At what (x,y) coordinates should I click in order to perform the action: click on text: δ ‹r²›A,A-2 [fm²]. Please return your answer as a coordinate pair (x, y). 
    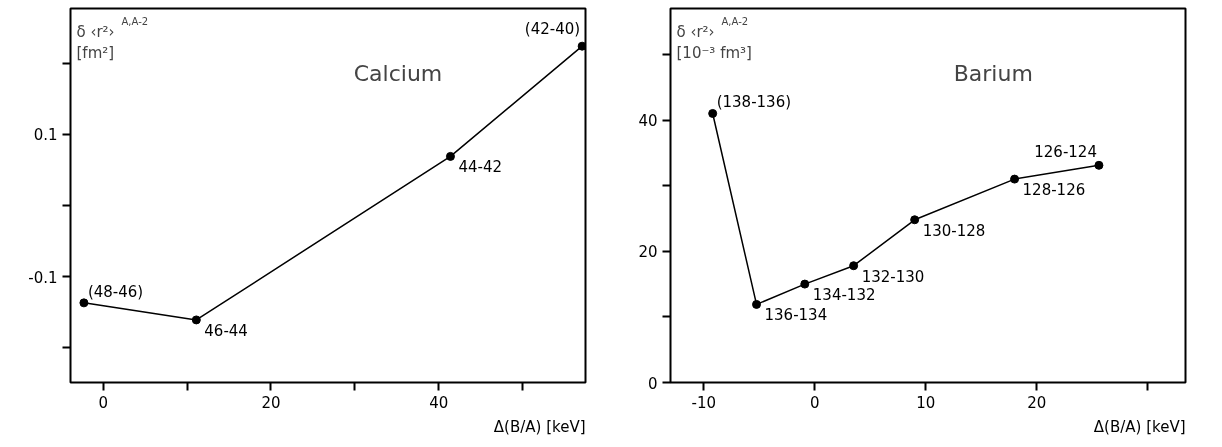
    Looking at the image, I should click on (112, 38).